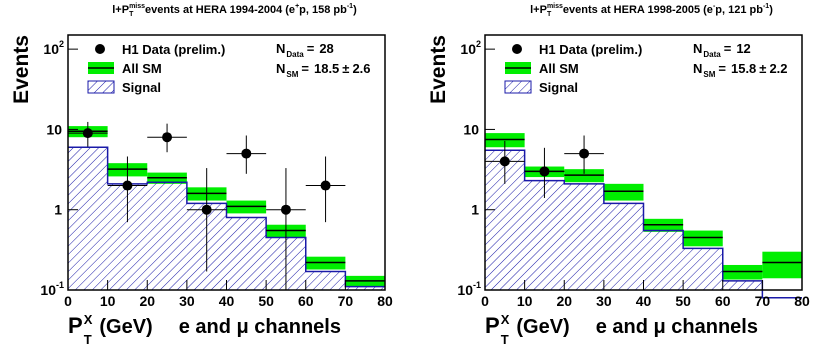 The height and width of the screenshot is (350, 836). Describe the element at coordinates (220, 10) in the screenshot. I see `chart-title-part: events at HERA 1994-2004 (e` at that location.